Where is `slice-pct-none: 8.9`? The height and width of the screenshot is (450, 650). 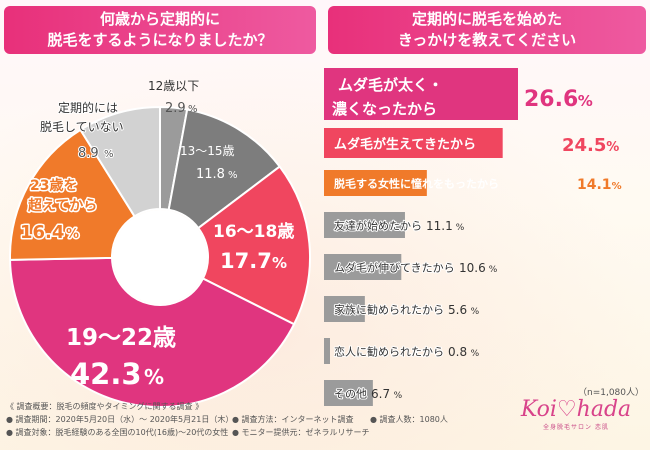
slice-pct-none: 8.9 is located at coordinates (88, 153).